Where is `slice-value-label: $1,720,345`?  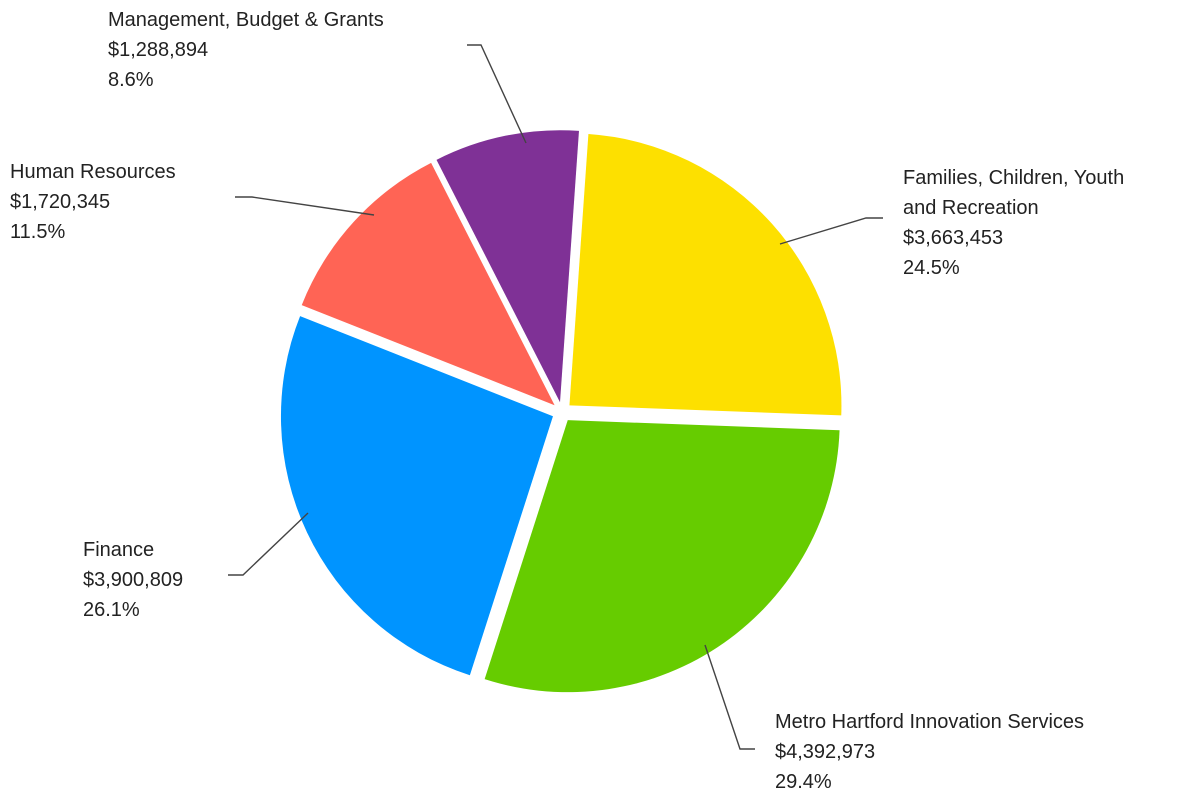
slice-value-label: $1,720,345 is located at coordinates (60, 202).